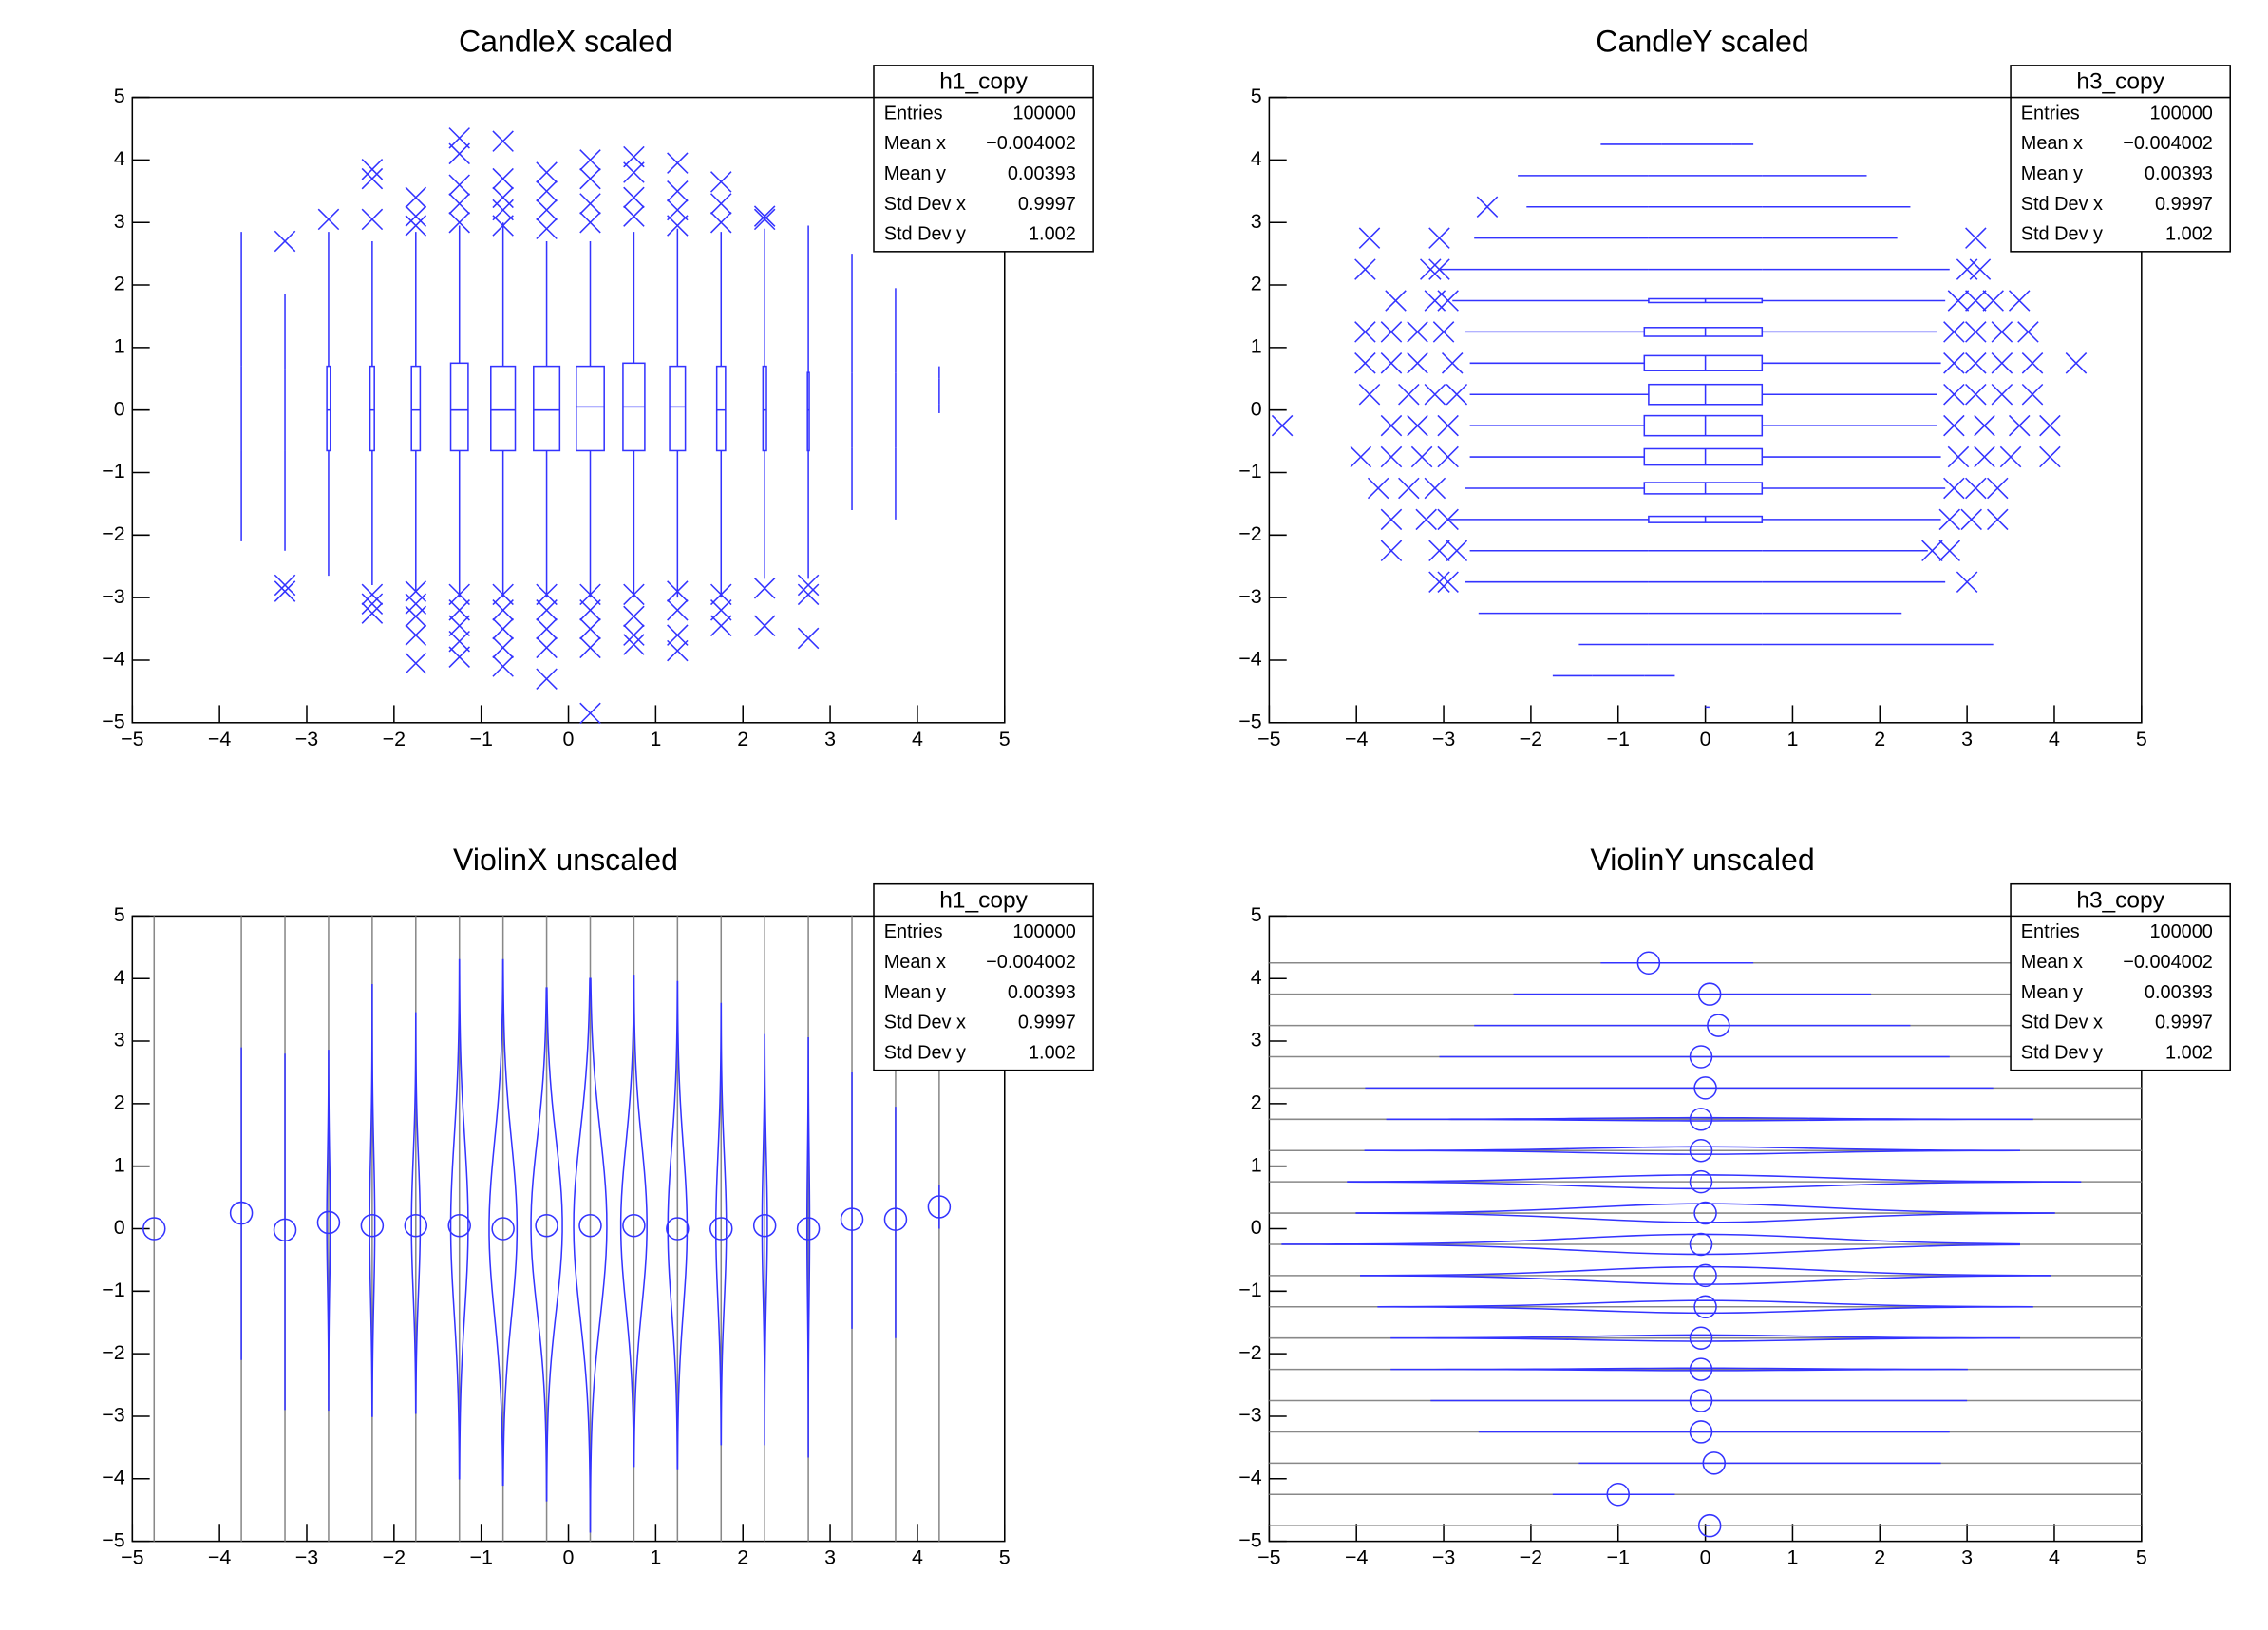  Describe the element at coordinates (2184, 204) in the screenshot. I see `stats-value: 0.9997` at that location.